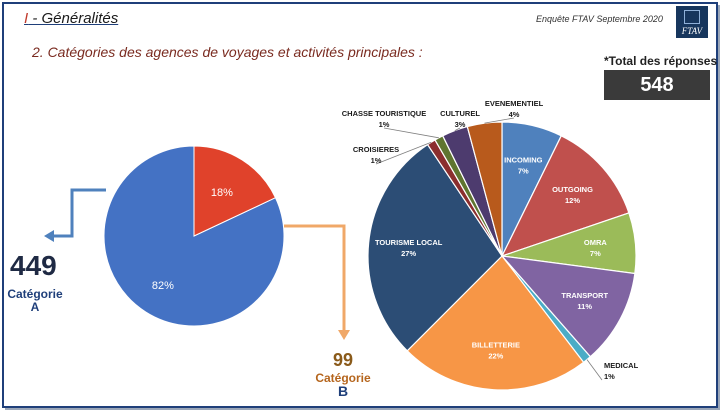 The image size is (720, 410). I want to click on total-value: 548, so click(657, 85).